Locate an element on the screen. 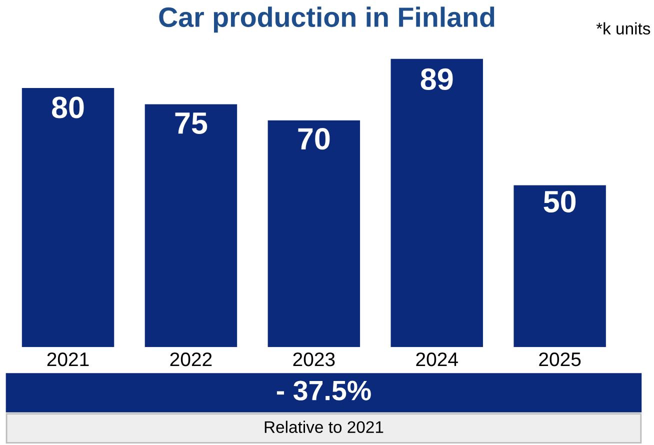 This screenshot has height=445, width=654. data-label: 75 is located at coordinates (191, 123).